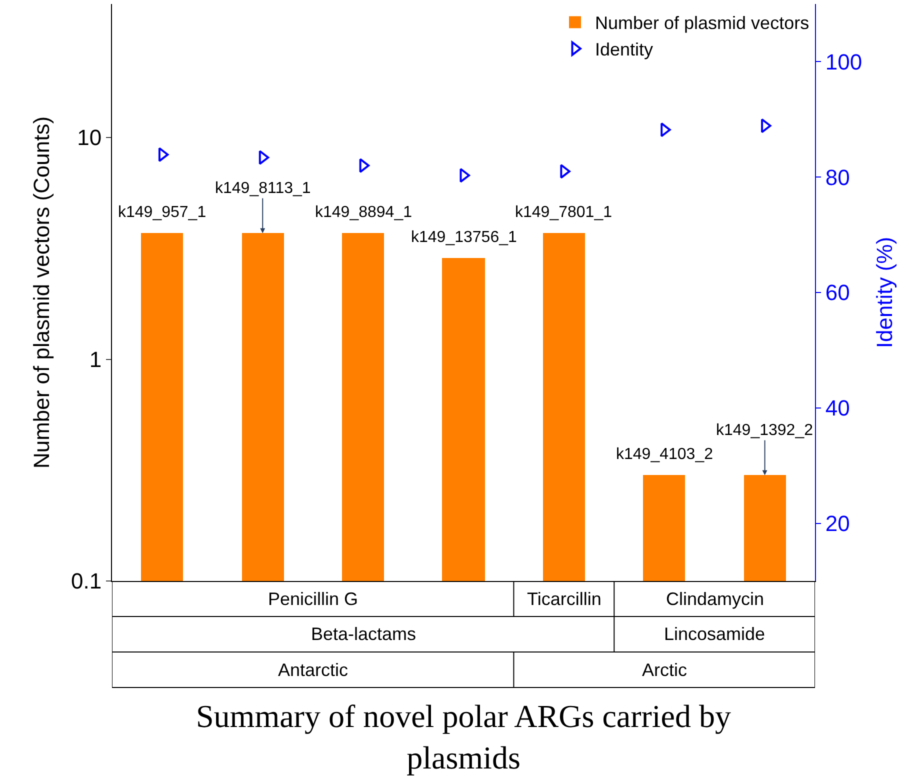 The image size is (909, 776). I want to click on y2-axis-title: Identity (%), so click(885, 292).